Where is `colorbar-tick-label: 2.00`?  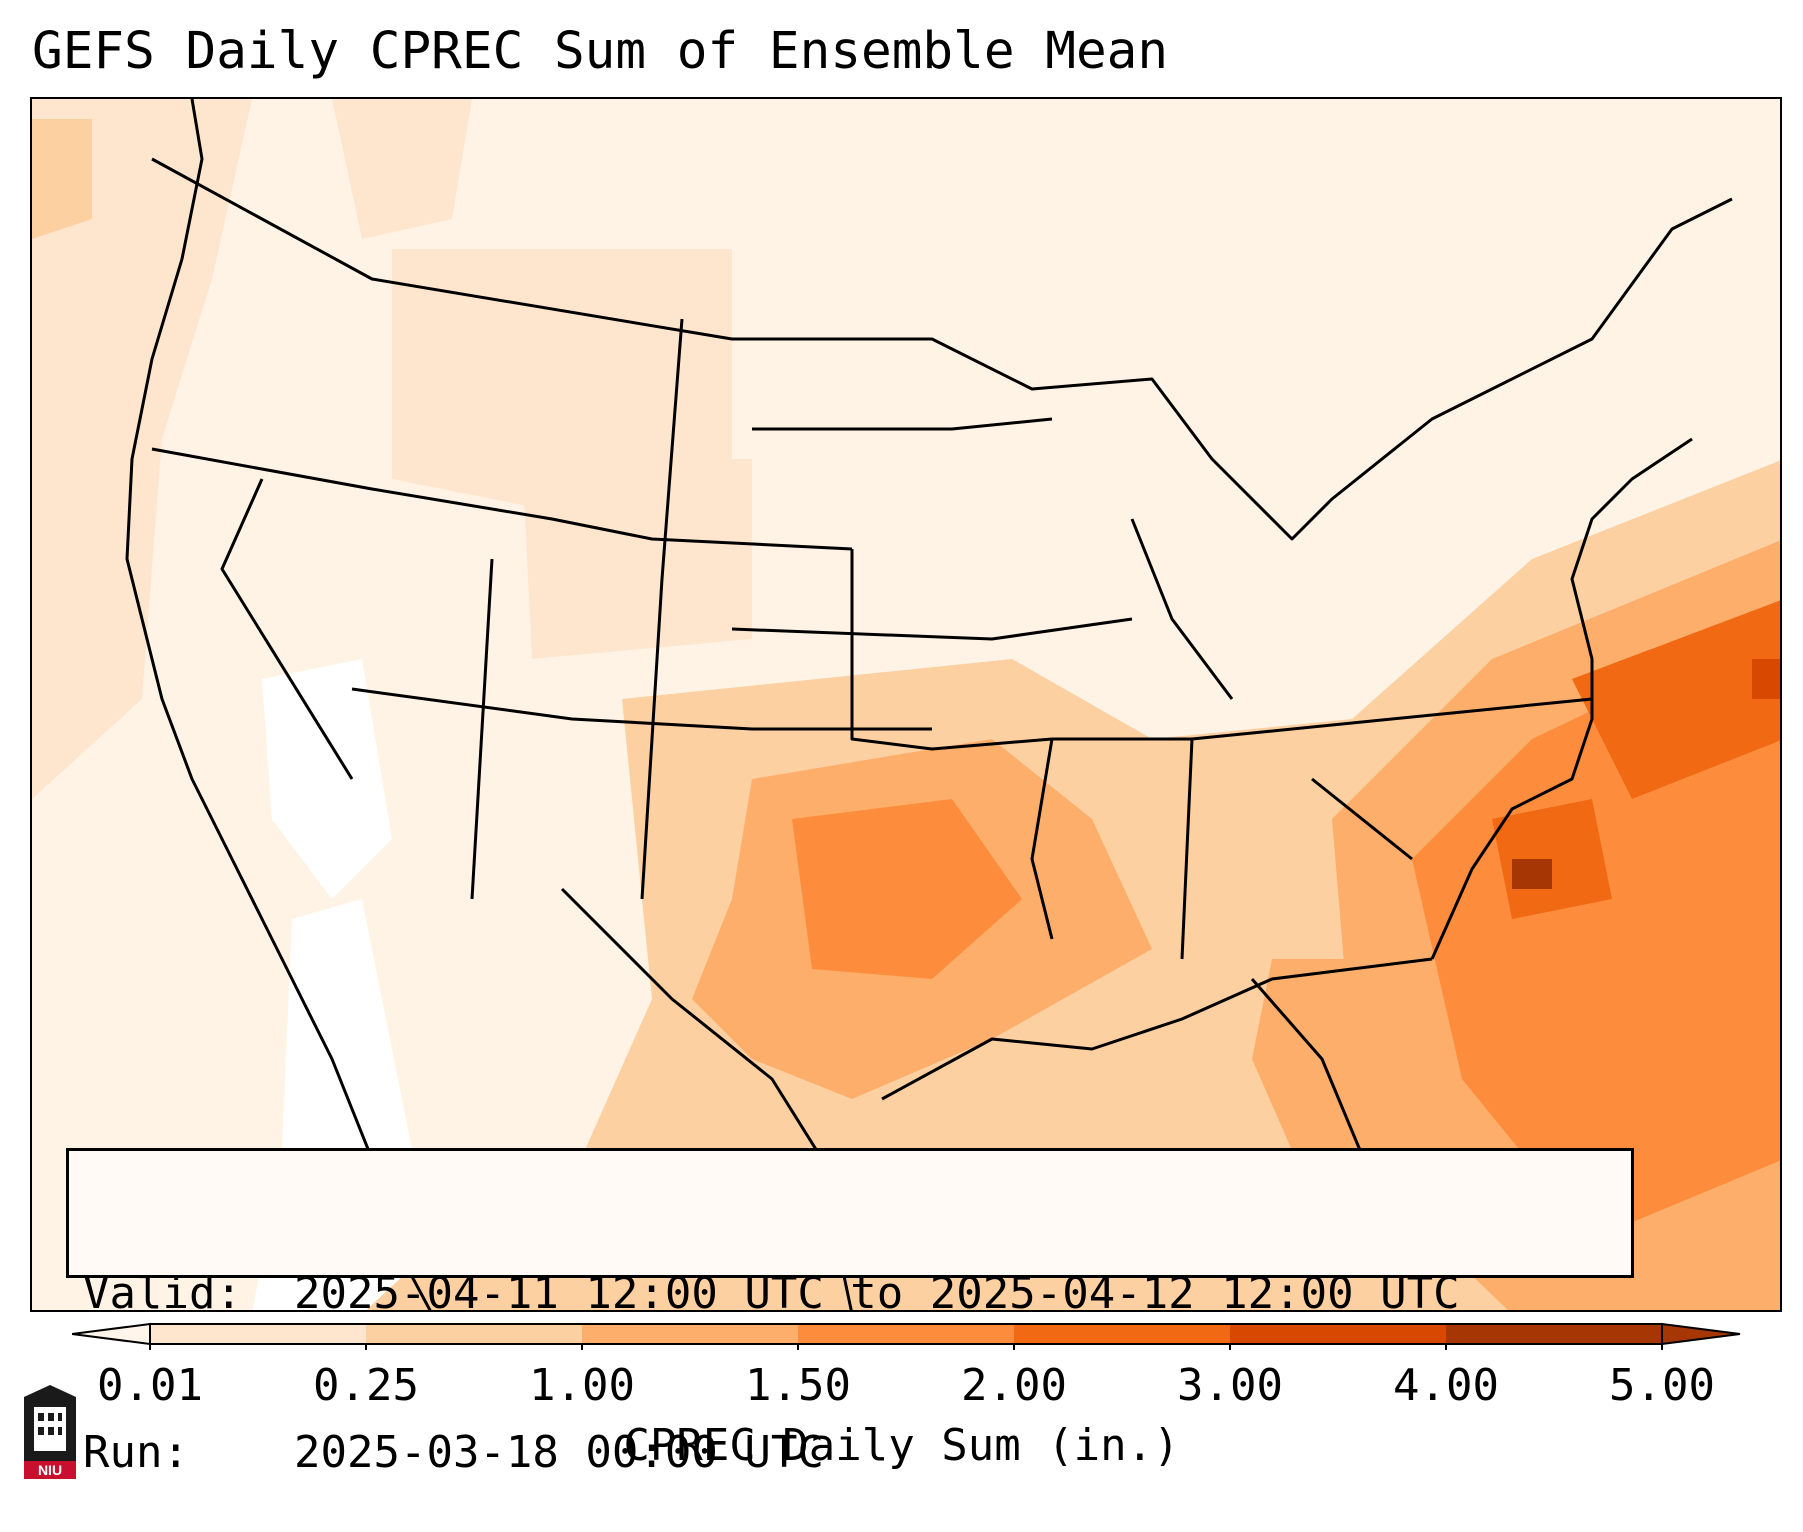
colorbar-tick-label: 2.00 is located at coordinates (1014, 1385).